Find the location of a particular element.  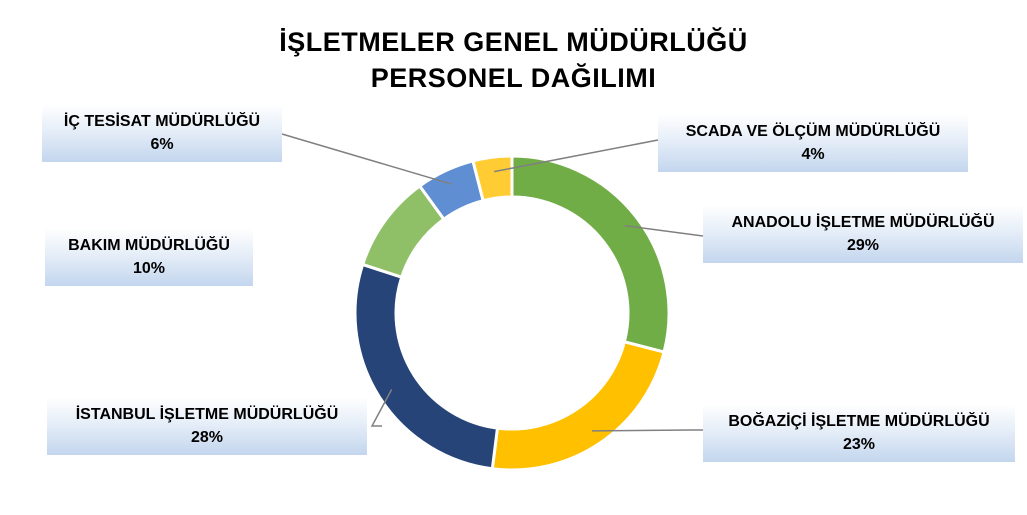

data-label-ic-tesisat: İÇ TESİSAT MÜDÜRLÜĞÜ 6% is located at coordinates (162, 133).